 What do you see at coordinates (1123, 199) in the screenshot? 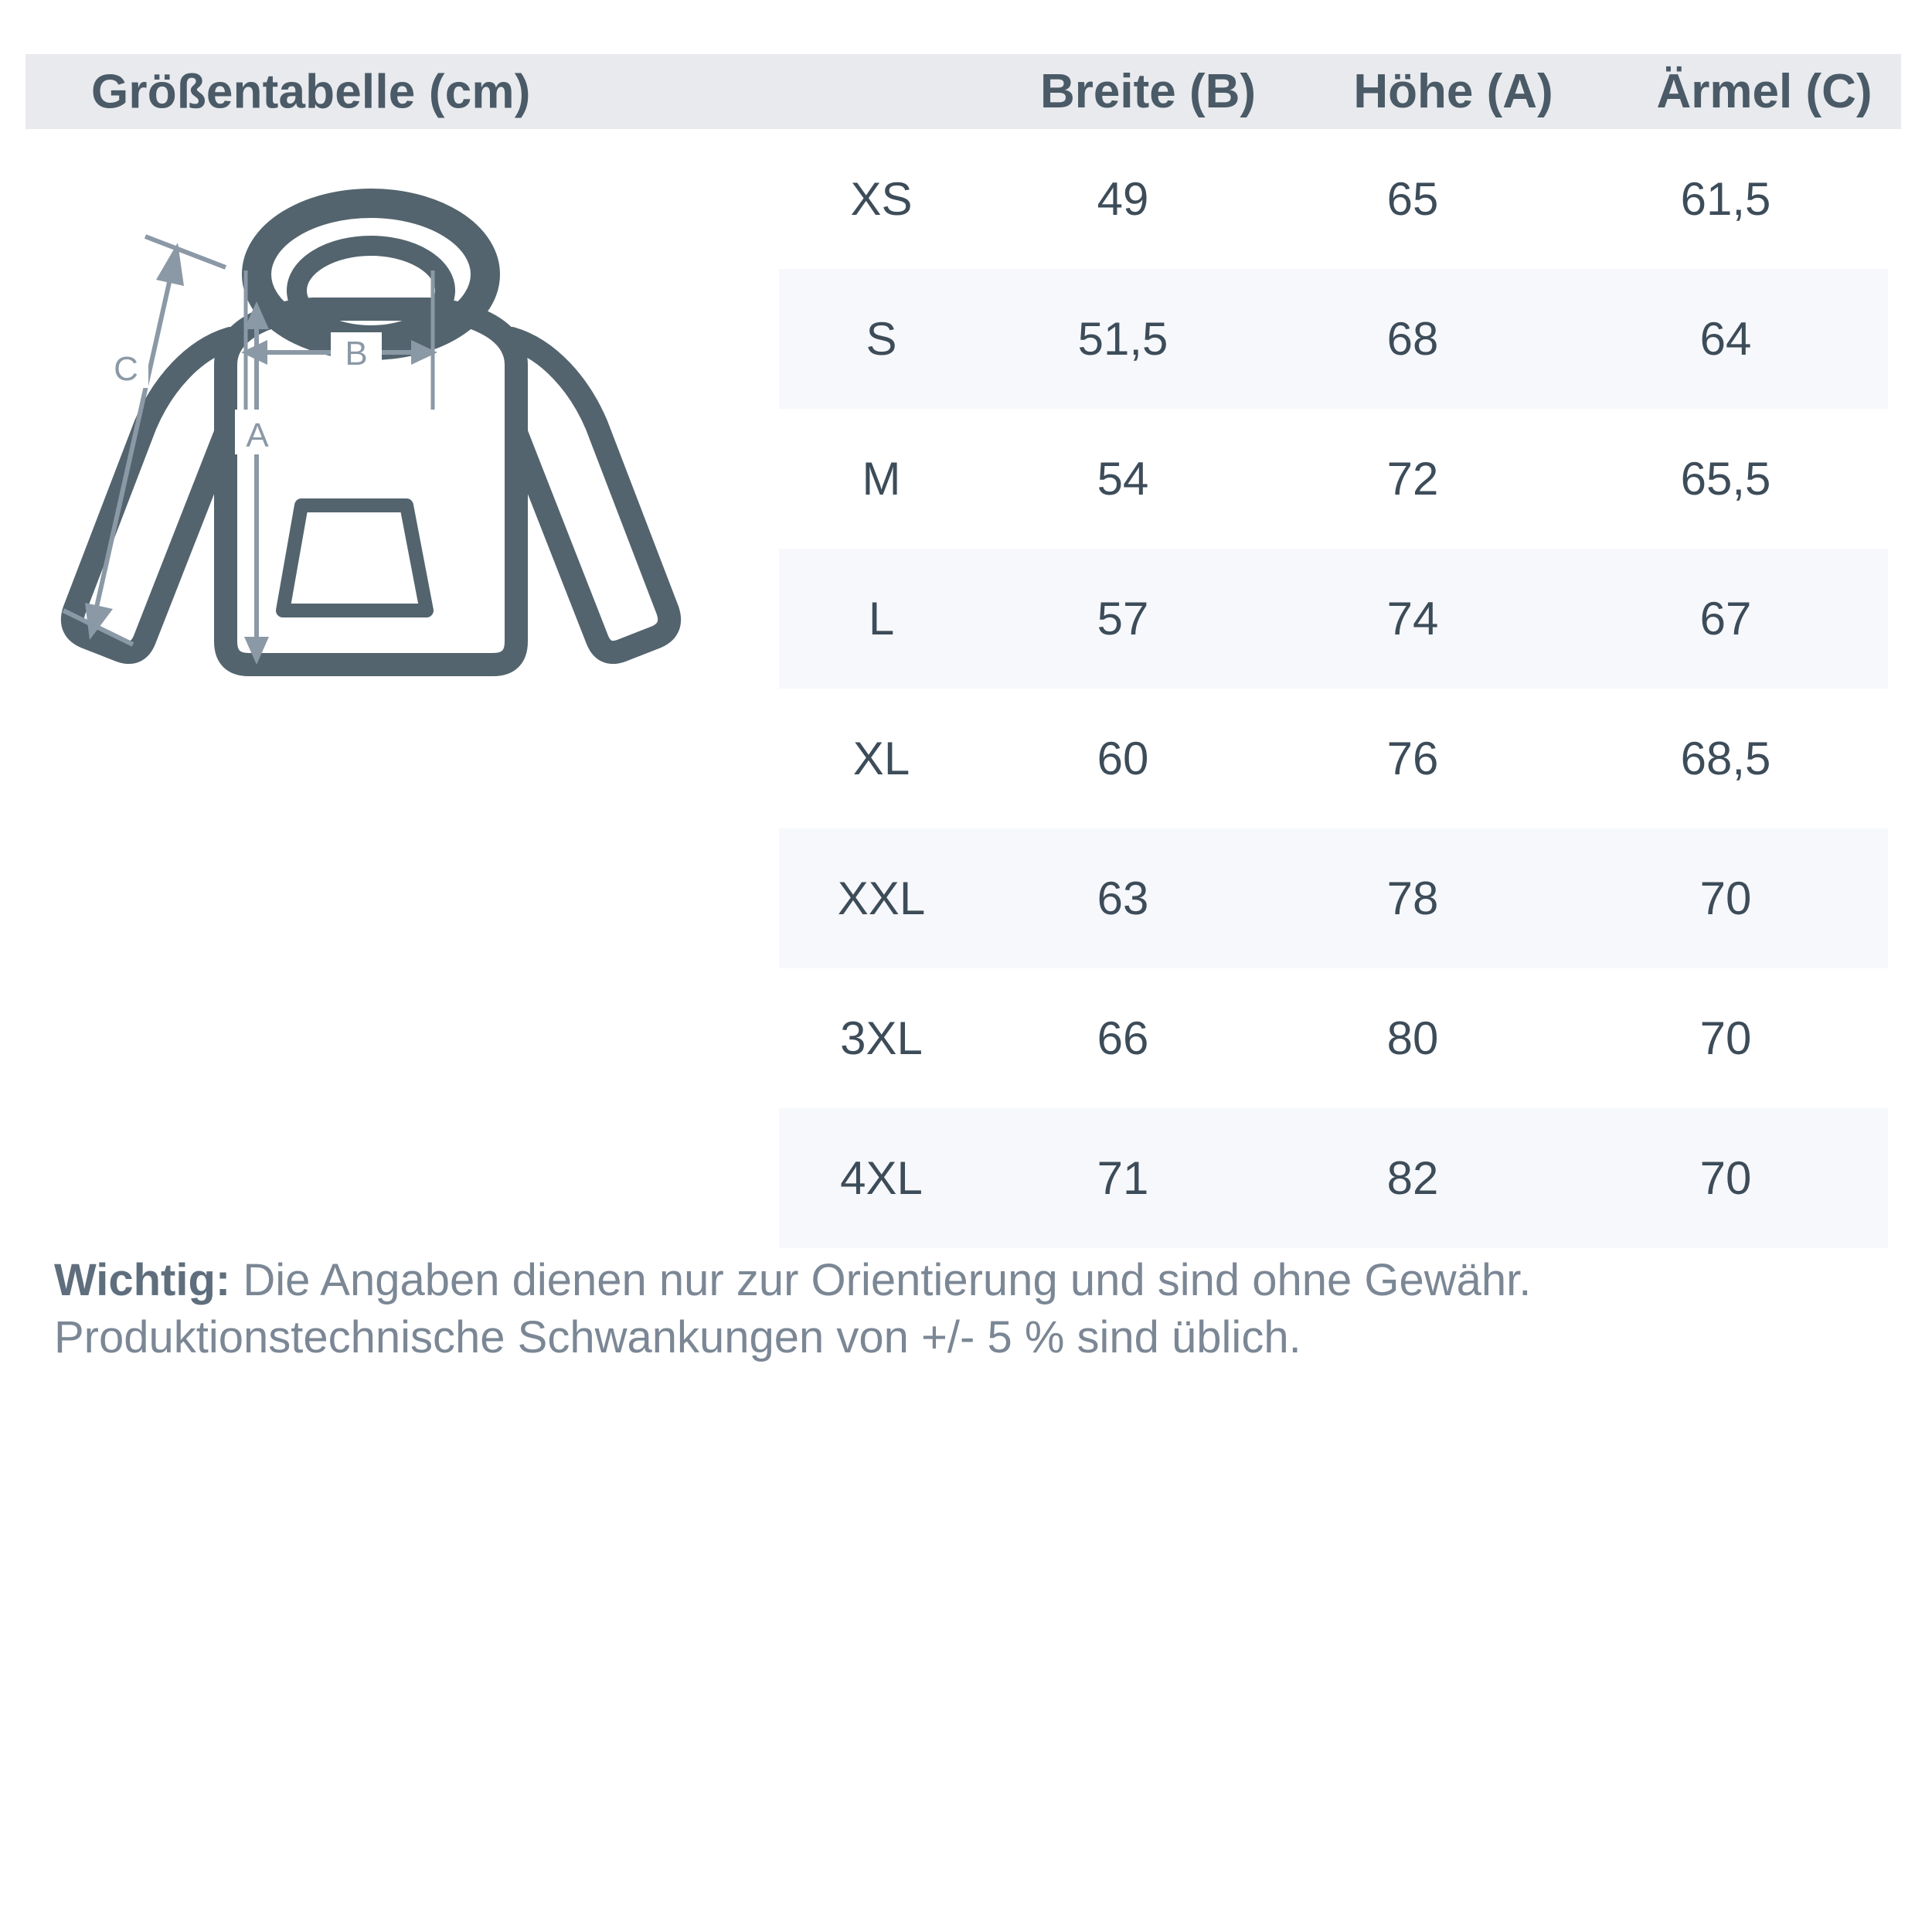
I see `cell-width: 49` at bounding box center [1123, 199].